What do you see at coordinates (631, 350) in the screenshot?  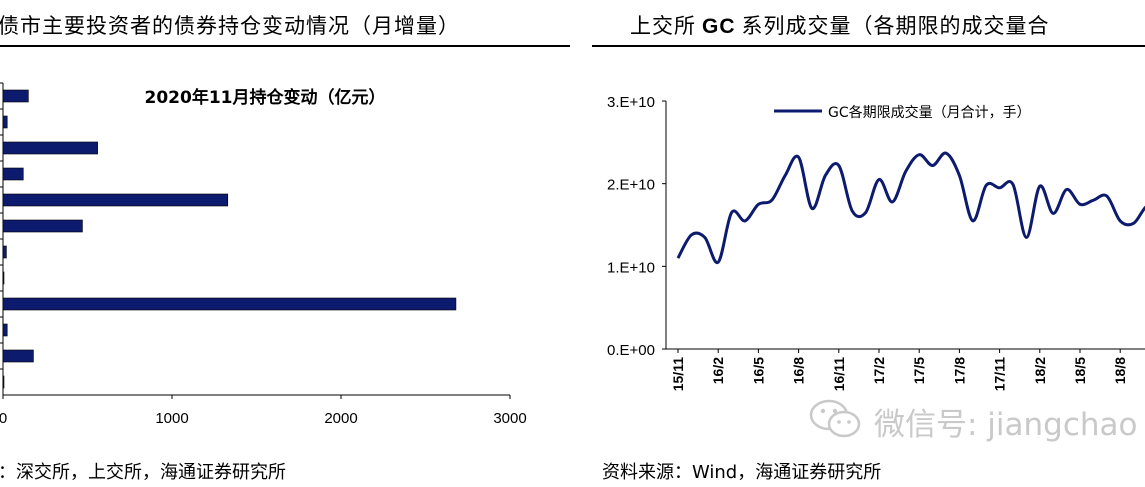 I see `right-y-tick-label-0: 0.E+00` at bounding box center [631, 350].